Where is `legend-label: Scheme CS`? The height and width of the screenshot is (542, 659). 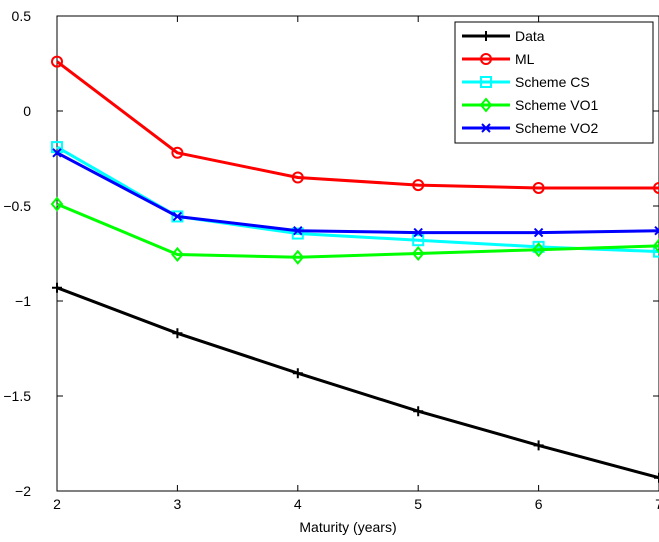
legend-label: Scheme CS is located at coordinates (552, 82).